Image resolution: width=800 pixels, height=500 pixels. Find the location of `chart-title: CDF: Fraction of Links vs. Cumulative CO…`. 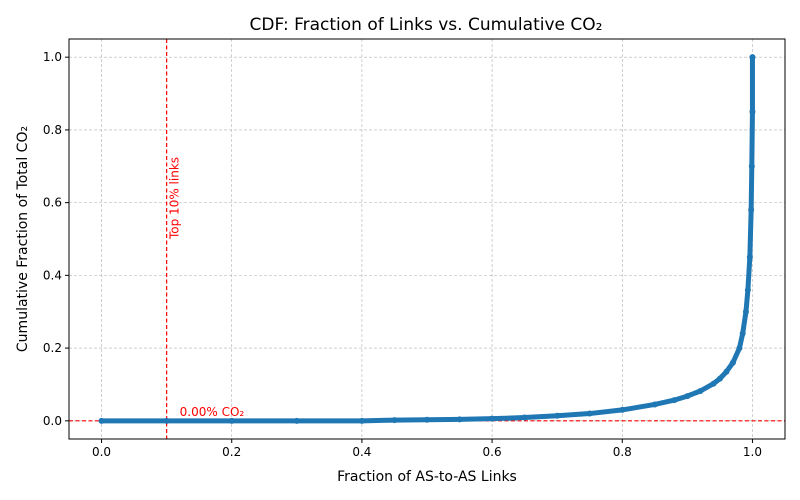

chart-title: CDF: Fraction of Links vs. Cumulative CO… is located at coordinates (426, 25).